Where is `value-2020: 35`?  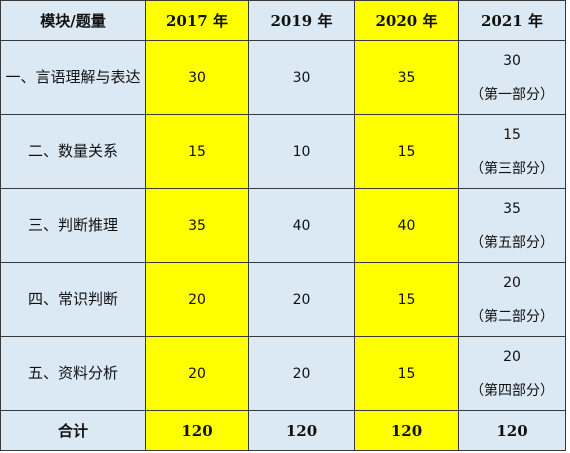 value-2020: 35 is located at coordinates (406, 77).